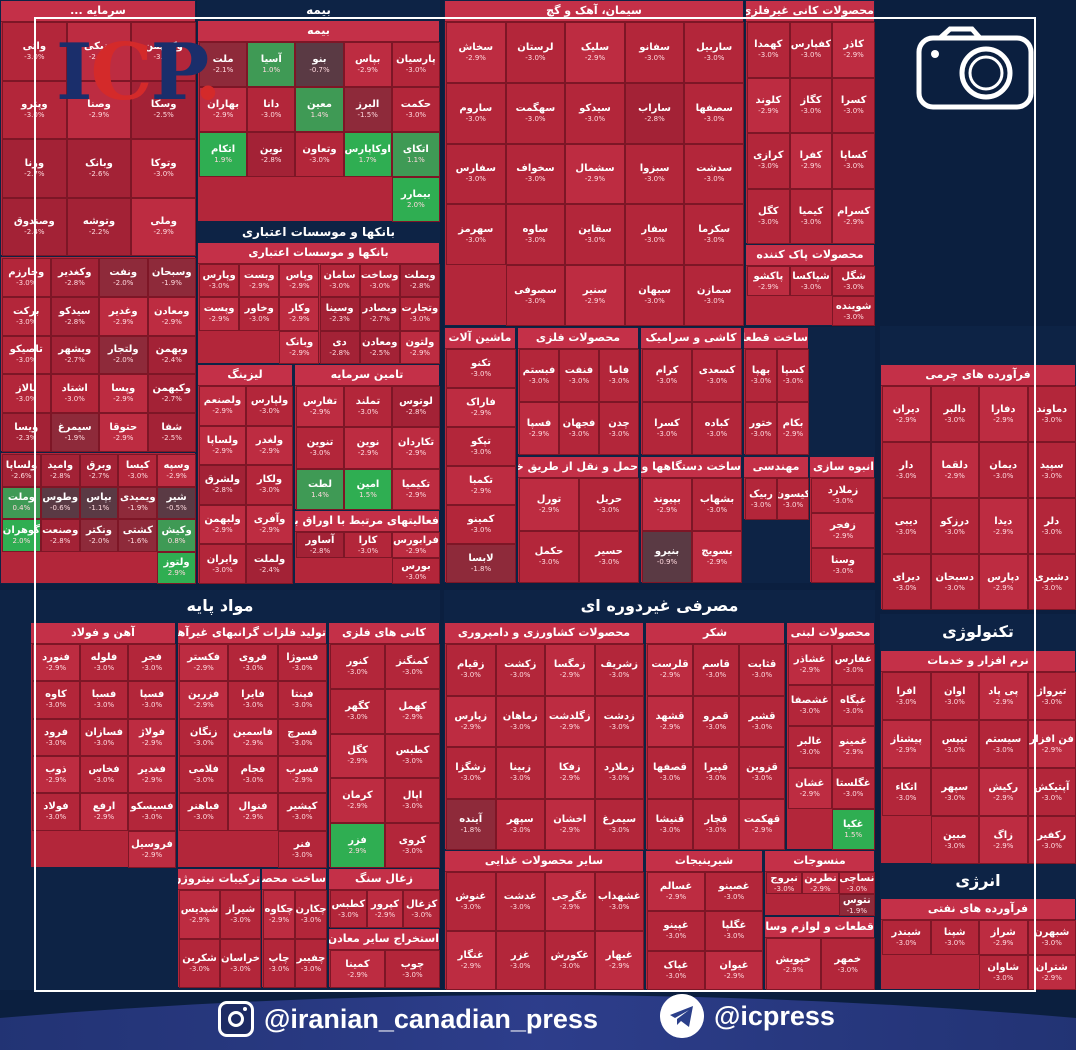 This screenshot has width=1076, height=1050. What do you see at coordinates (670, 824) in the screenshot?
I see `stock-tile: قنیشا -3.0%` at bounding box center [670, 824].